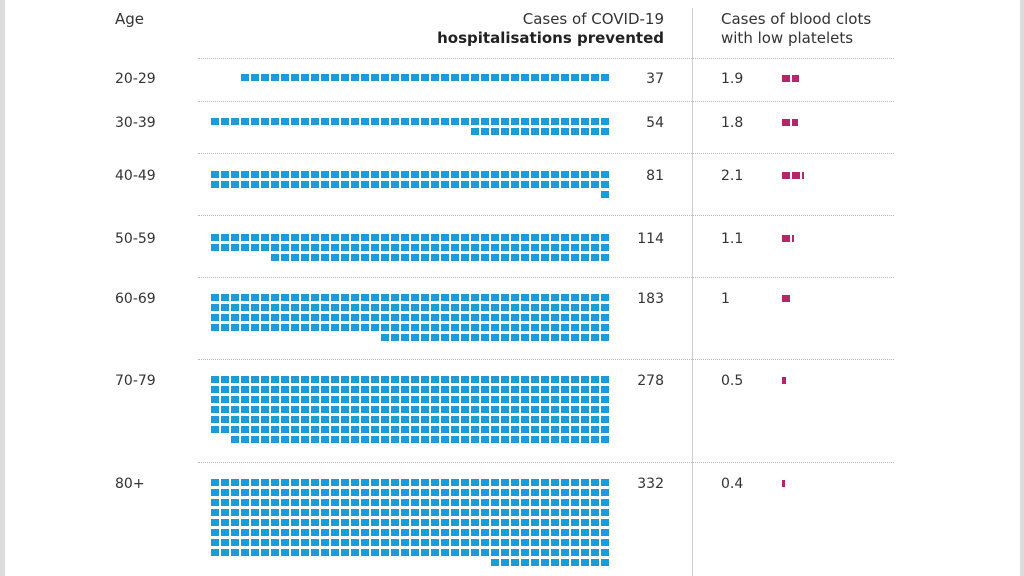 This screenshot has width=1024, height=576. Describe the element at coordinates (732, 239) in the screenshot. I see `clots-value-label: 1.1` at that location.